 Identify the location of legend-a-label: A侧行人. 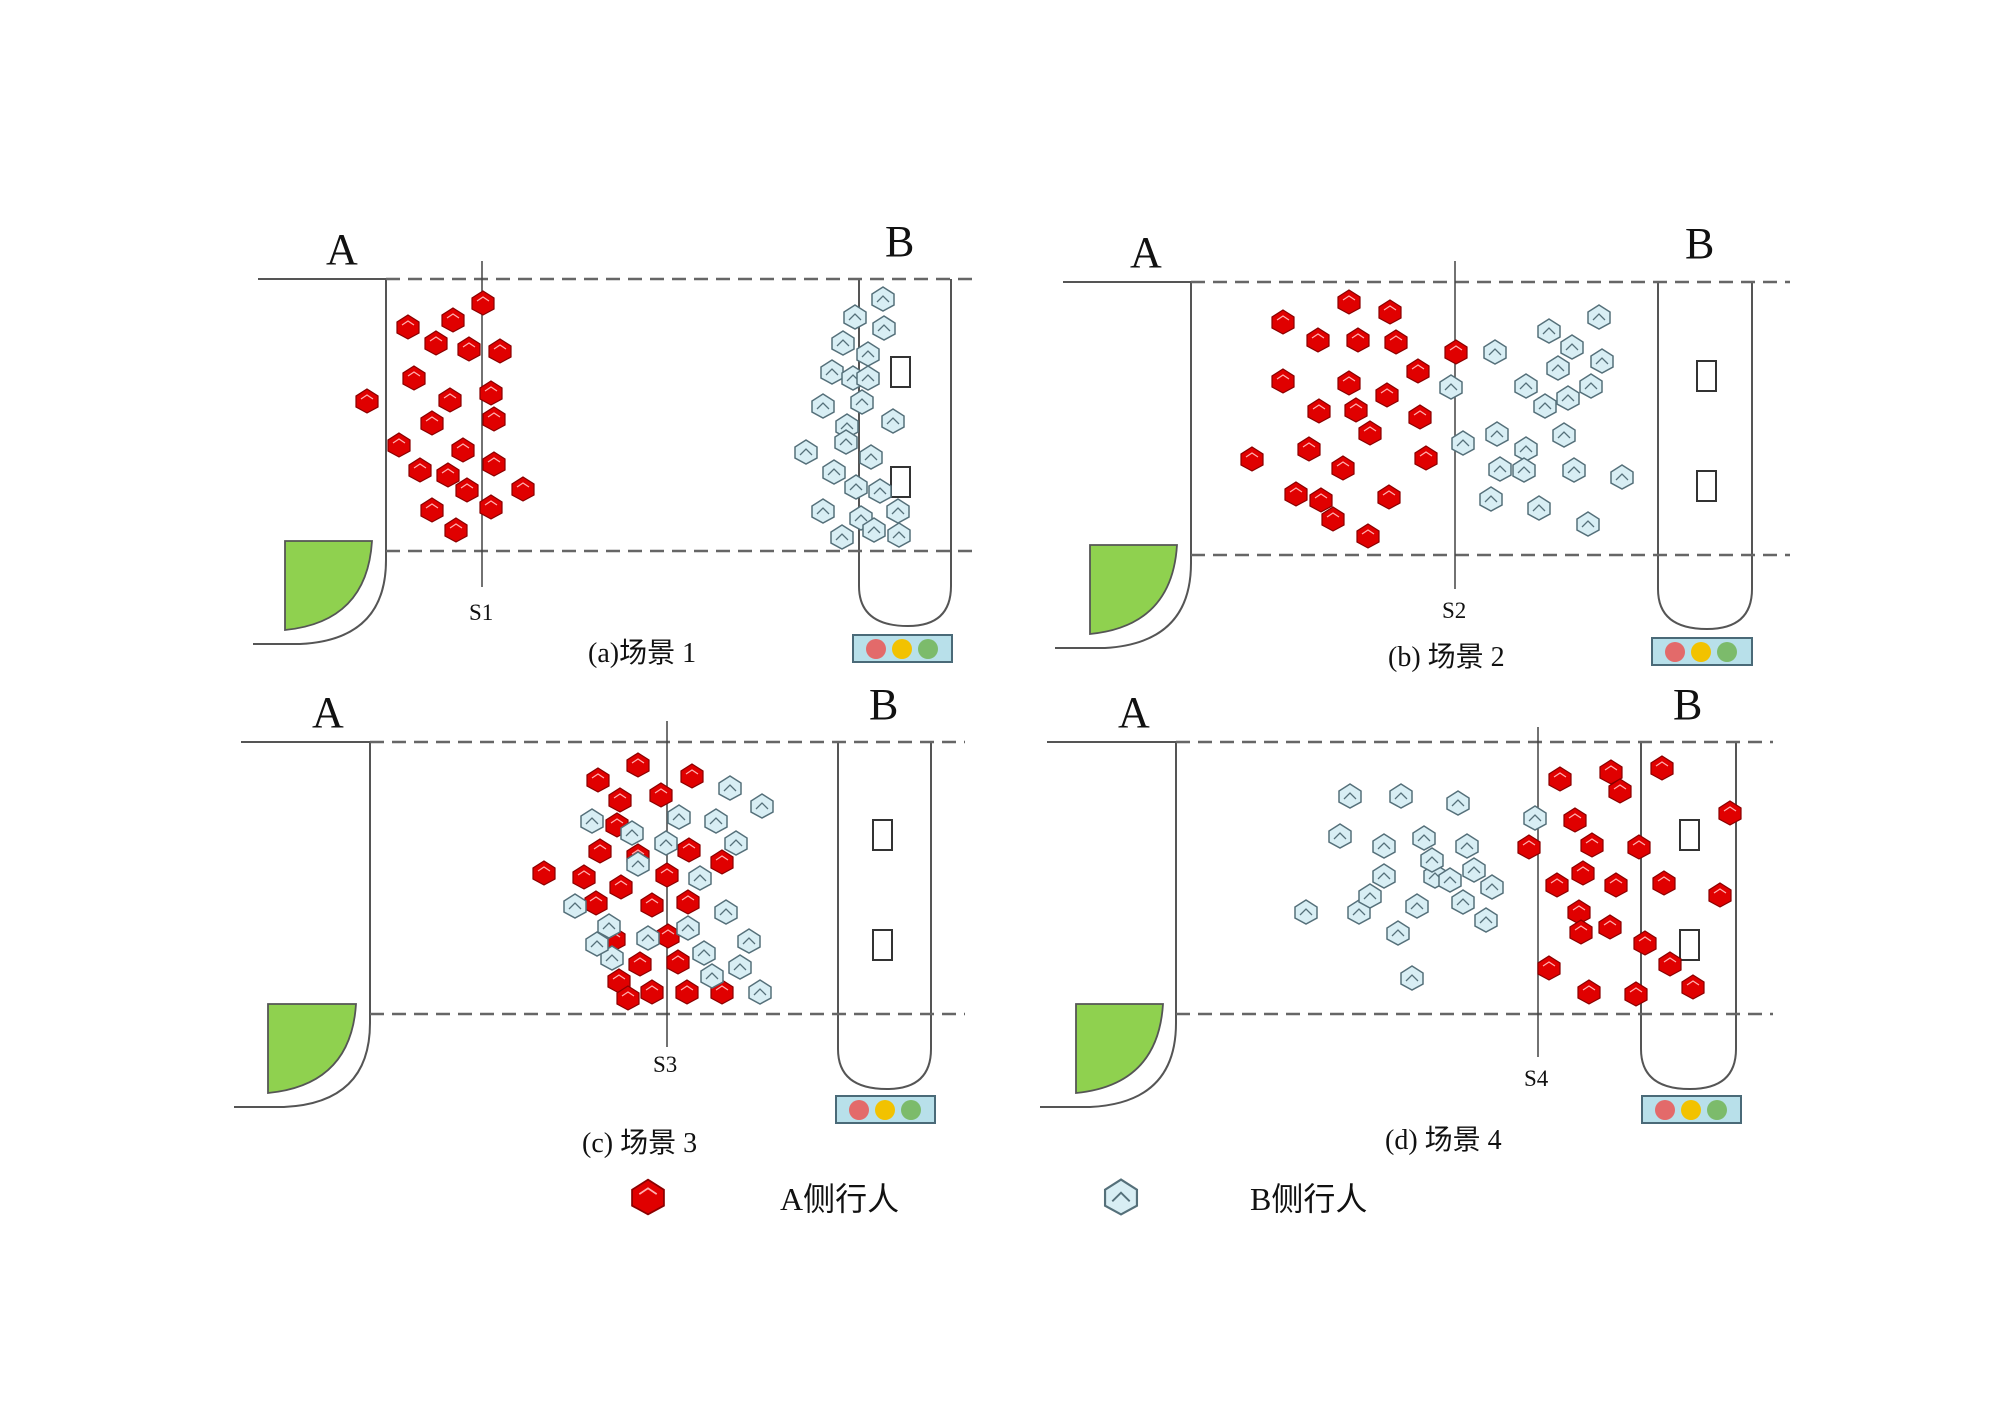
(839, 1199).